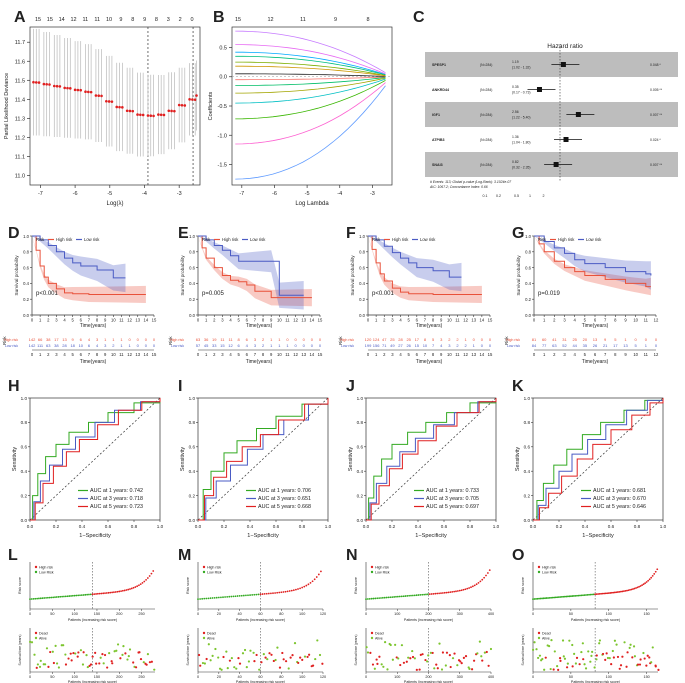  Describe the element at coordinates (184, 555) in the screenshot. I see `panel-letter-M: M` at that location.